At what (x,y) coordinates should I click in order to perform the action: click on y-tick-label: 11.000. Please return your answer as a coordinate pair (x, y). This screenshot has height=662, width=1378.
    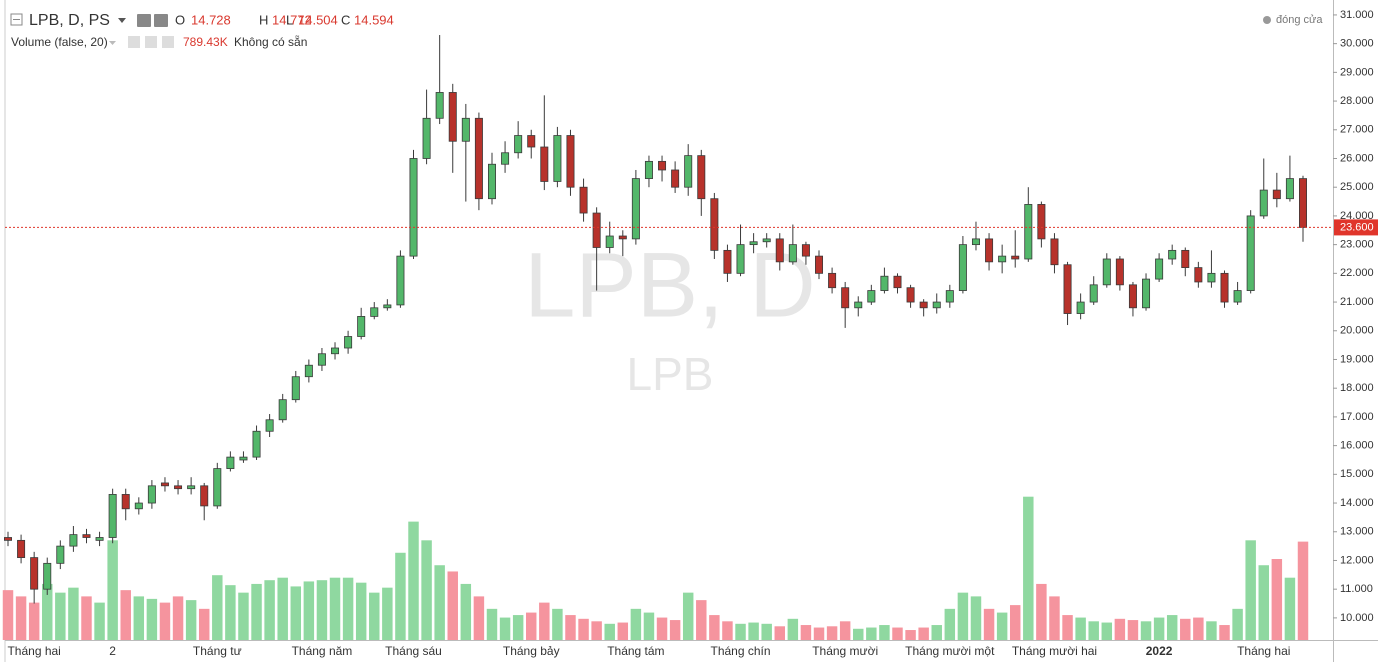
    Looking at the image, I should click on (1356, 589).